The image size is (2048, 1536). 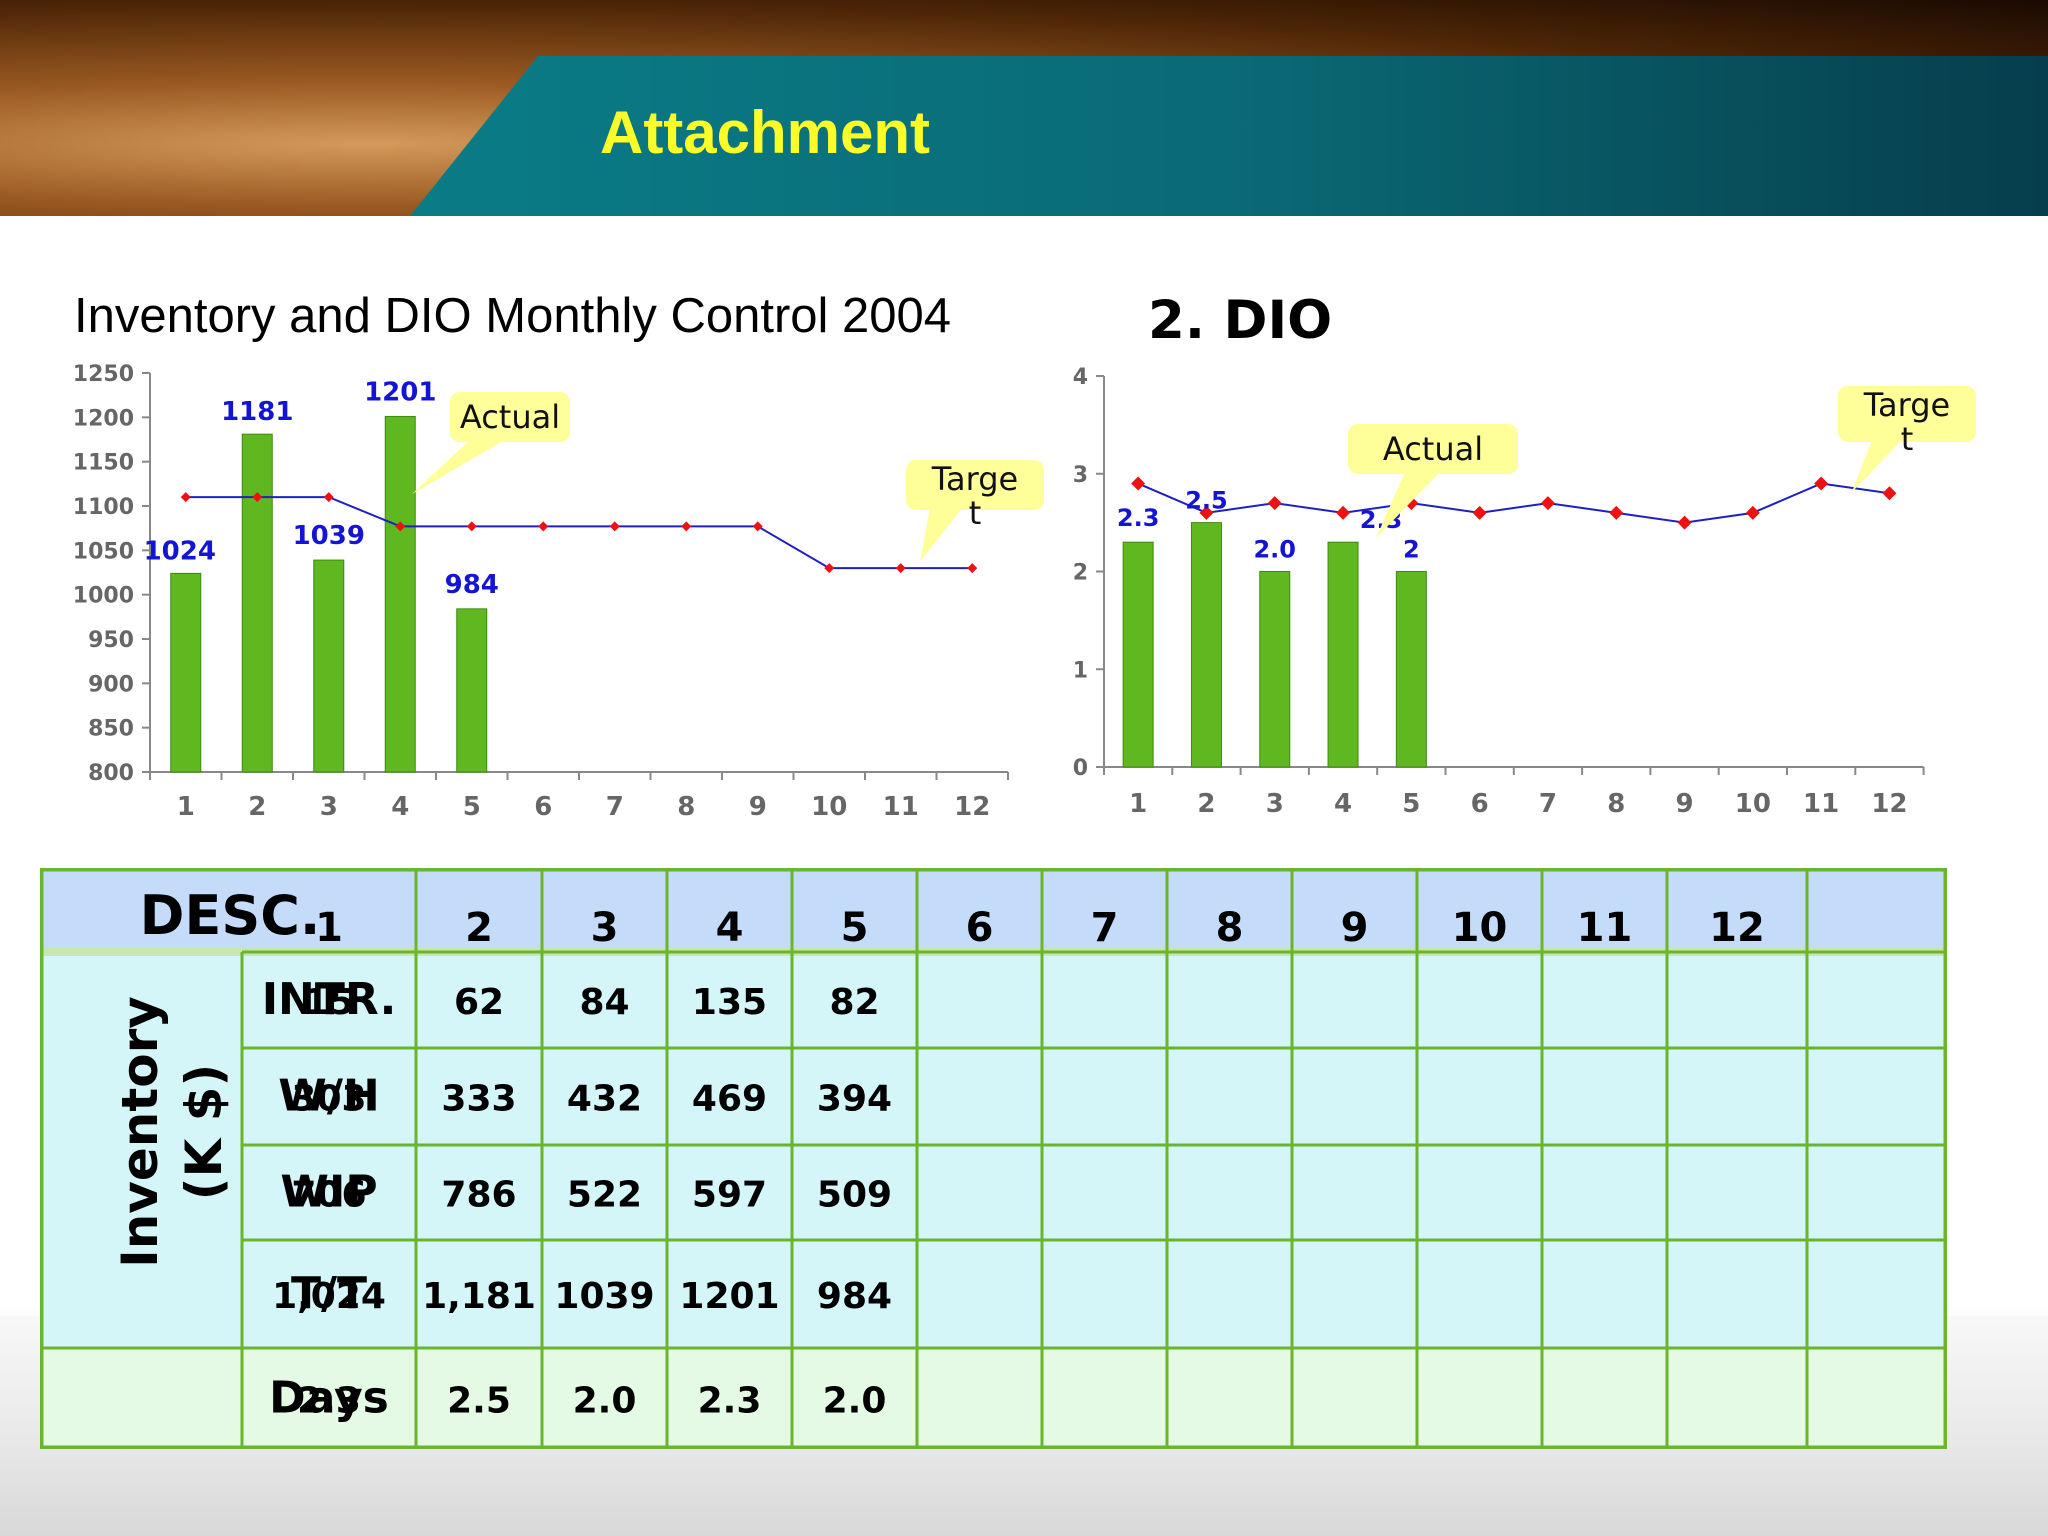 What do you see at coordinates (478, 1099) in the screenshot?
I see `table-cell: 333` at bounding box center [478, 1099].